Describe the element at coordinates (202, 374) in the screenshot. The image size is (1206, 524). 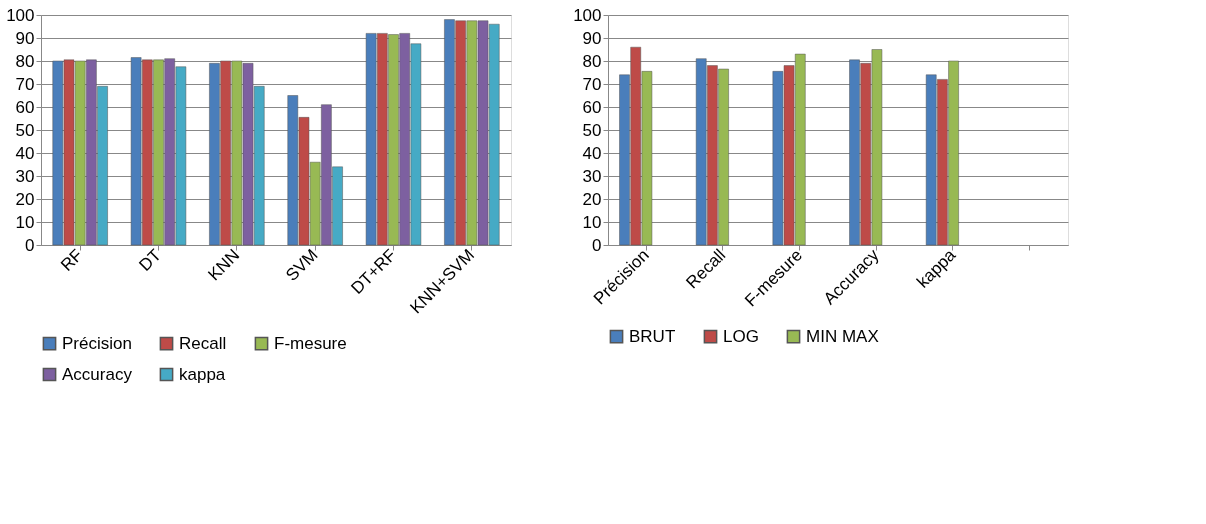
I see `legend-label: kappa` at that location.